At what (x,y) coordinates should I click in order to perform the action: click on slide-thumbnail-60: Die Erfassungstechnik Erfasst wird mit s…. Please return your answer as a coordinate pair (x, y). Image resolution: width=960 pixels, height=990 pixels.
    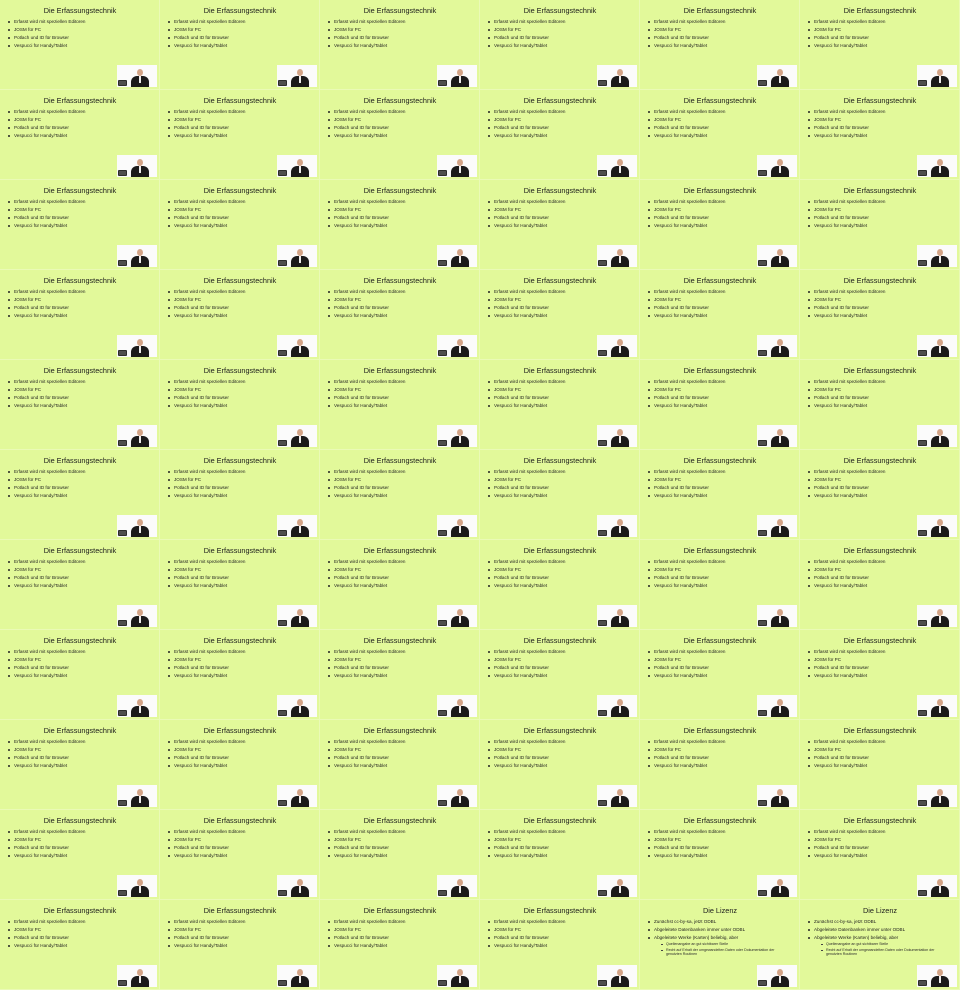
    Looking at the image, I should click on (880, 855).